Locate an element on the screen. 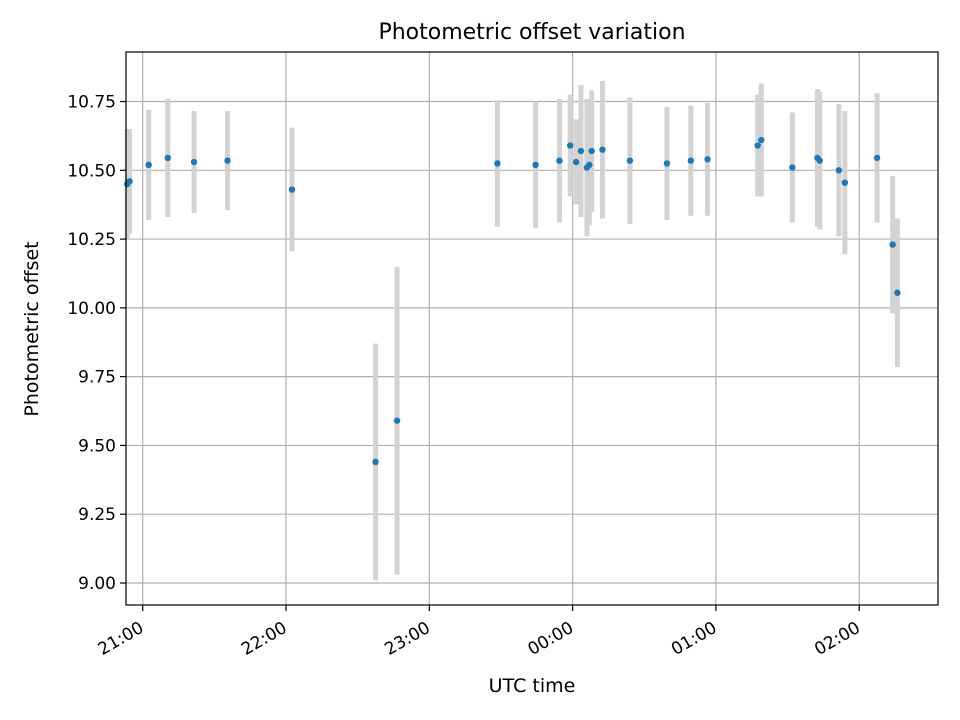  y-tick-label: 10.00 is located at coordinates (91, 309).